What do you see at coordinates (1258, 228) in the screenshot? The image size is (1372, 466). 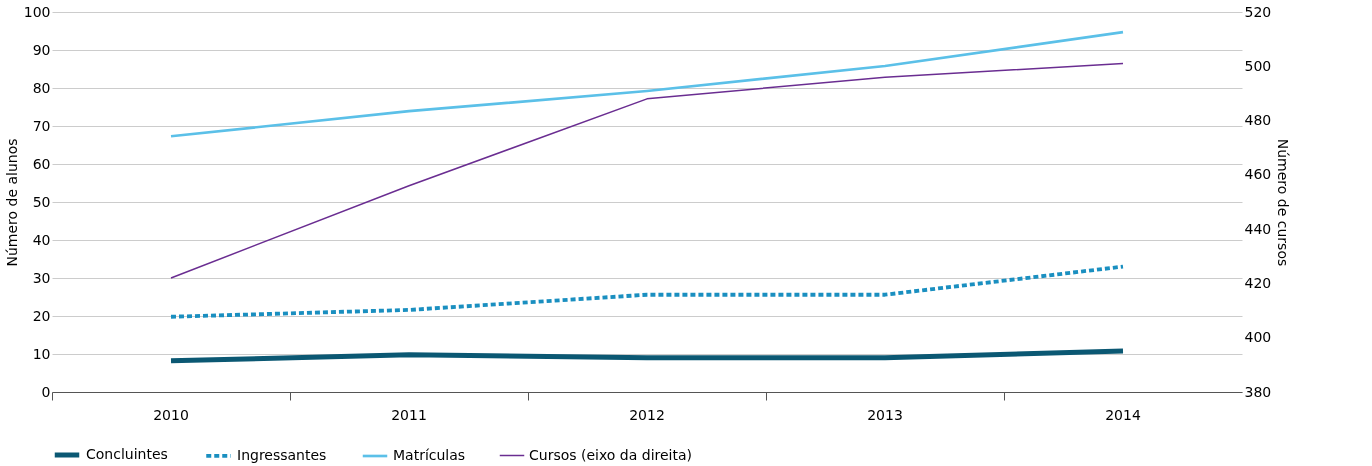 I see `y2-tick-label: 440` at bounding box center [1258, 228].